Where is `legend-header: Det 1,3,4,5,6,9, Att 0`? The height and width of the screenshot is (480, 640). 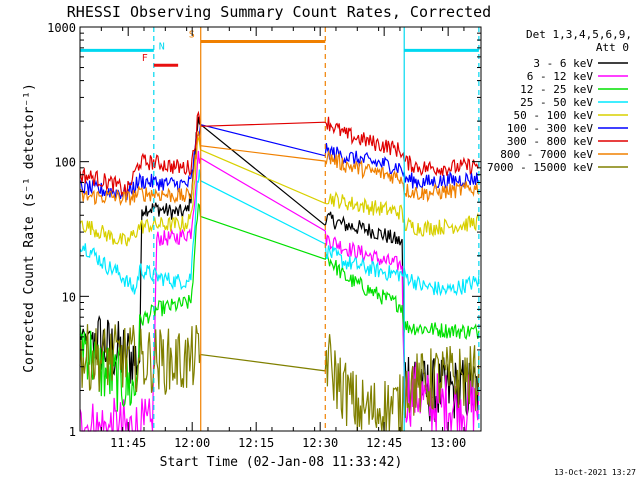
legend-header: Det 1,3,4,5,6,9, Att 0 is located at coordinates (579, 41).